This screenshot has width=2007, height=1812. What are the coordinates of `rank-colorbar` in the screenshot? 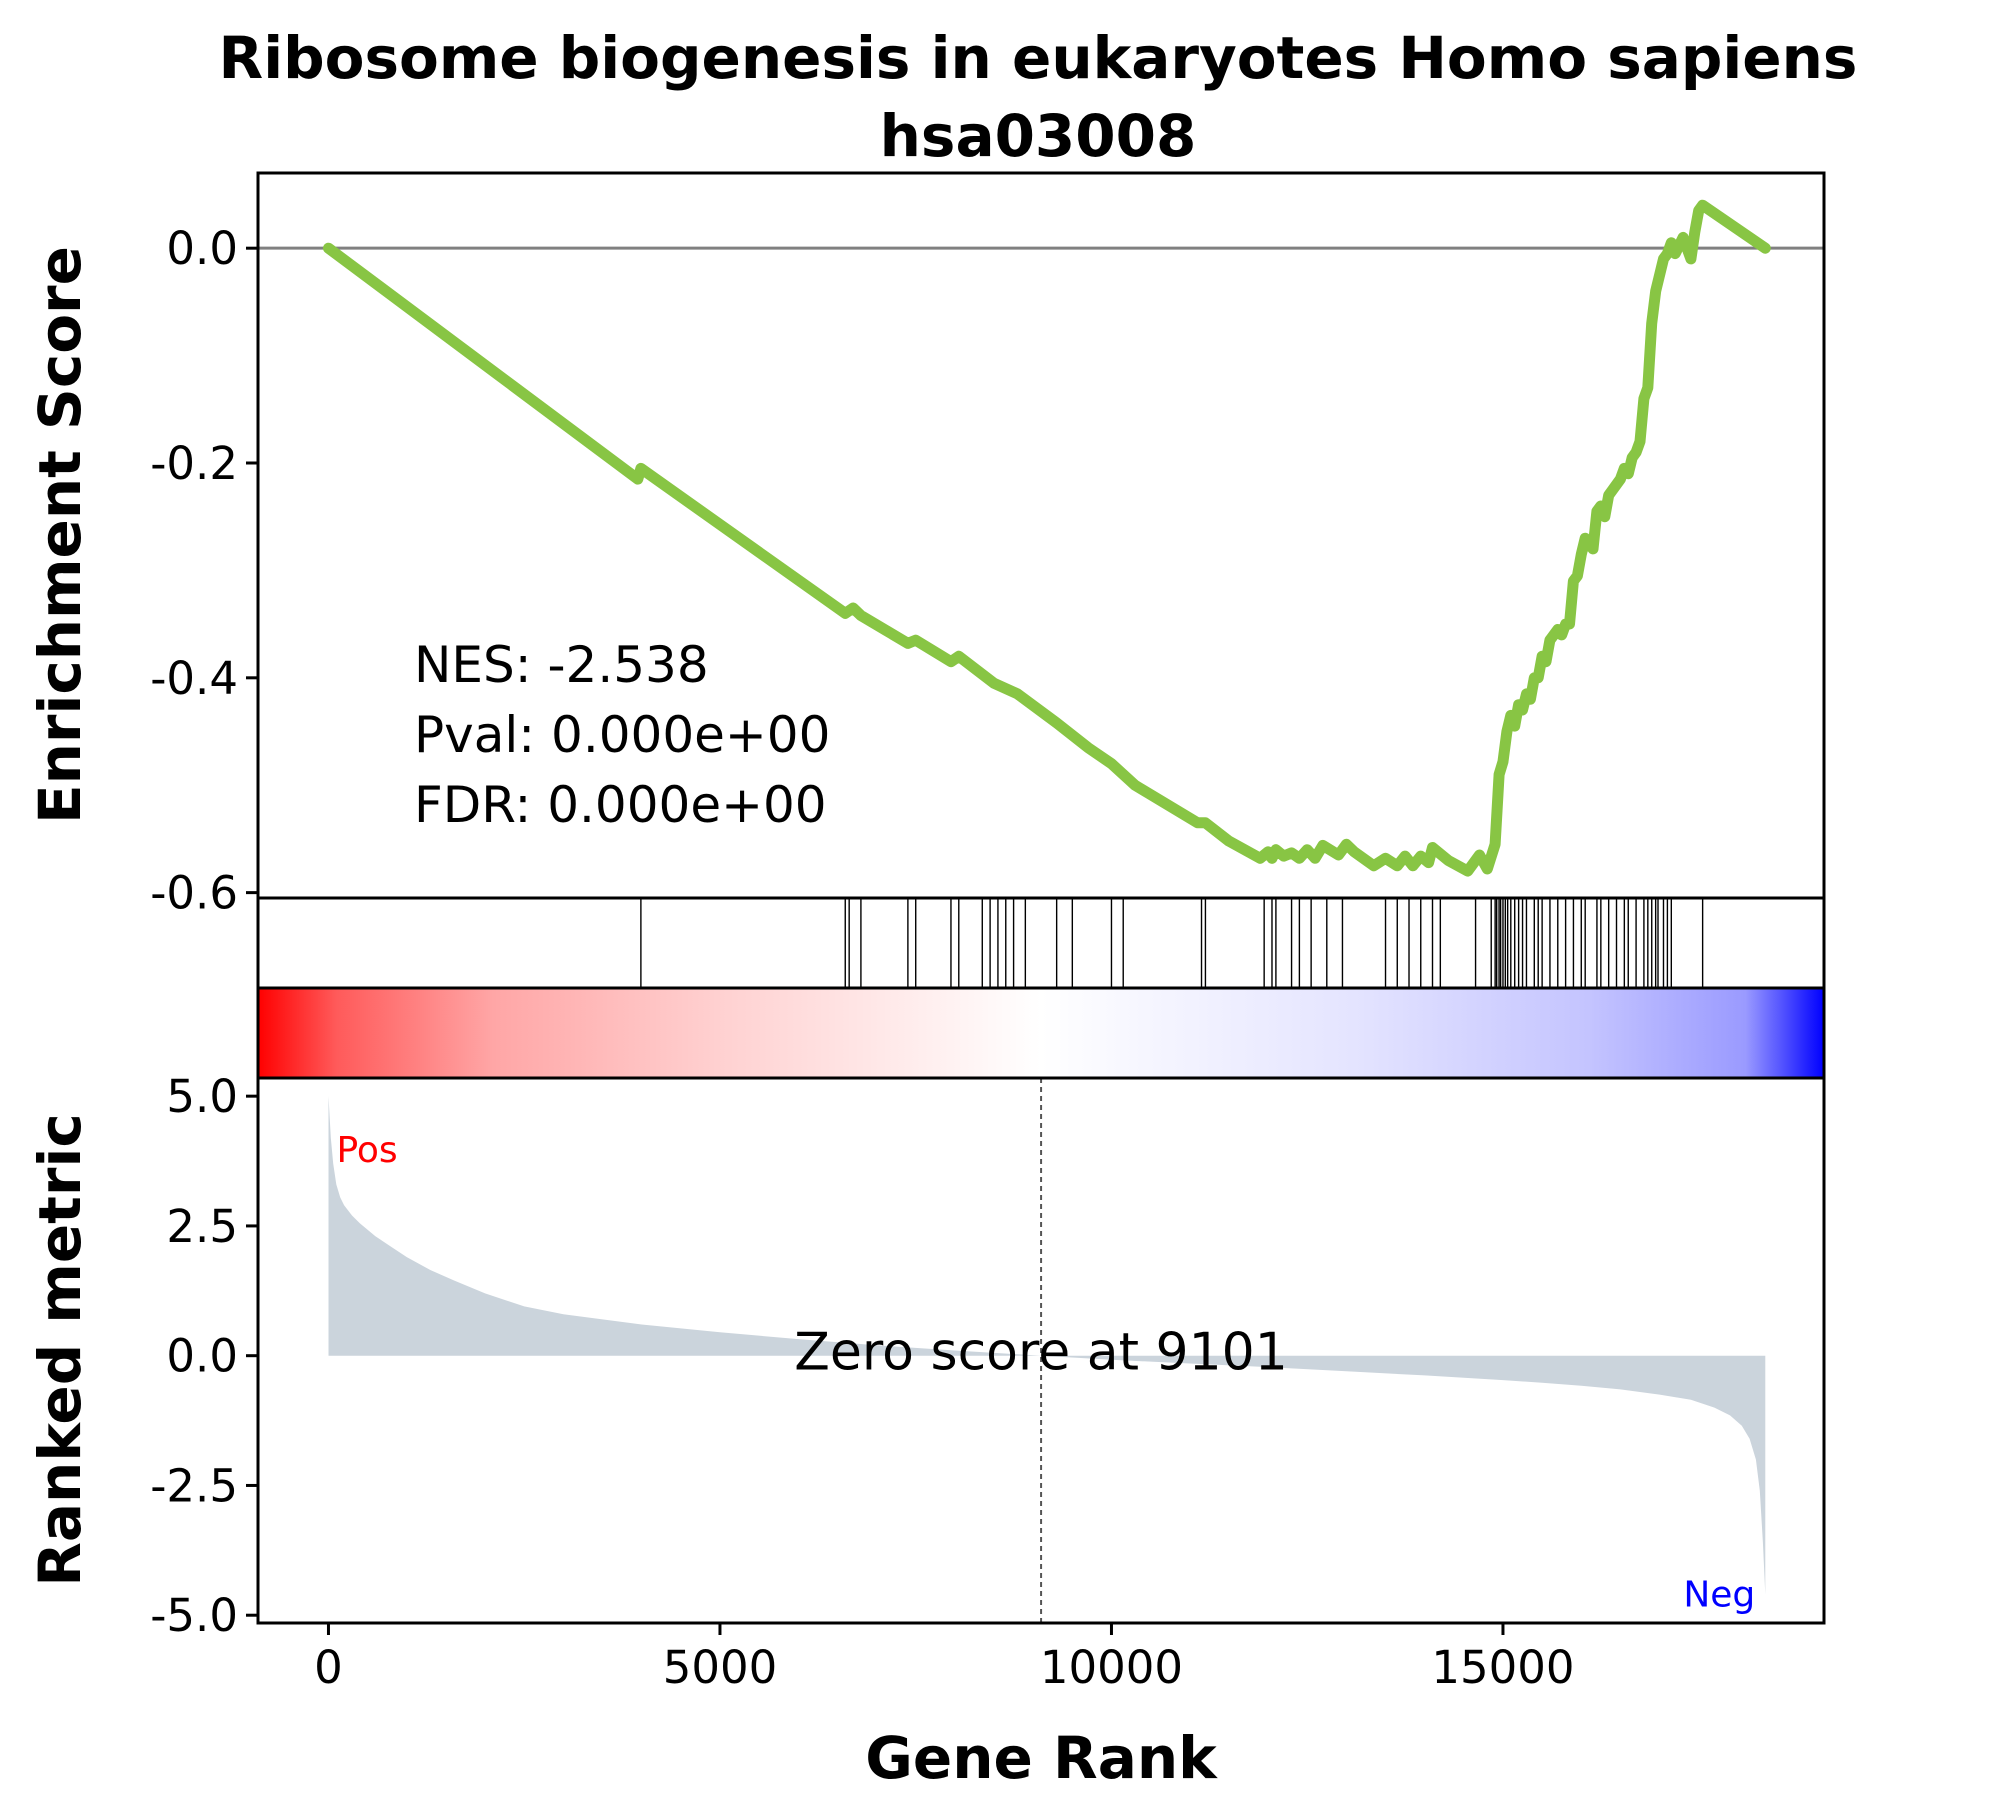 It's located at (1041, 1033).